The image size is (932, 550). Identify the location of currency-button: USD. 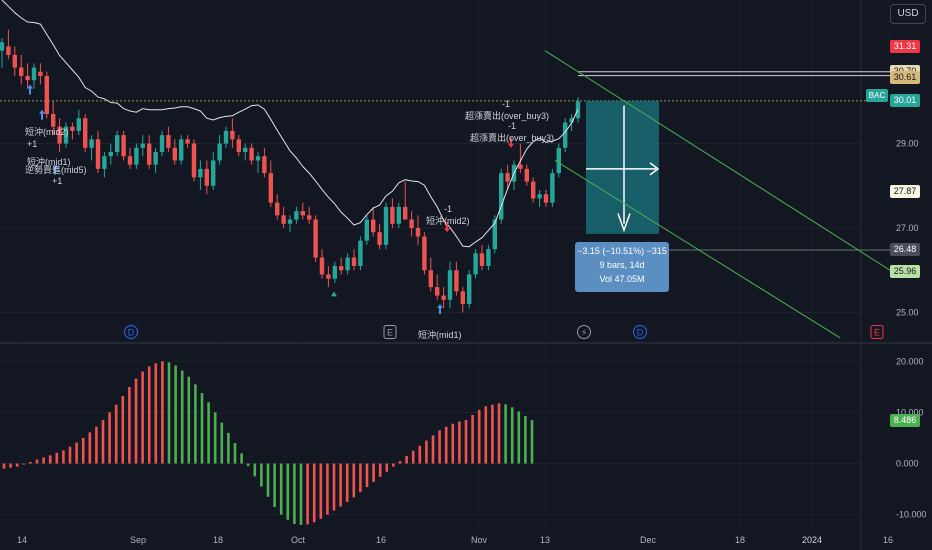
(908, 14).